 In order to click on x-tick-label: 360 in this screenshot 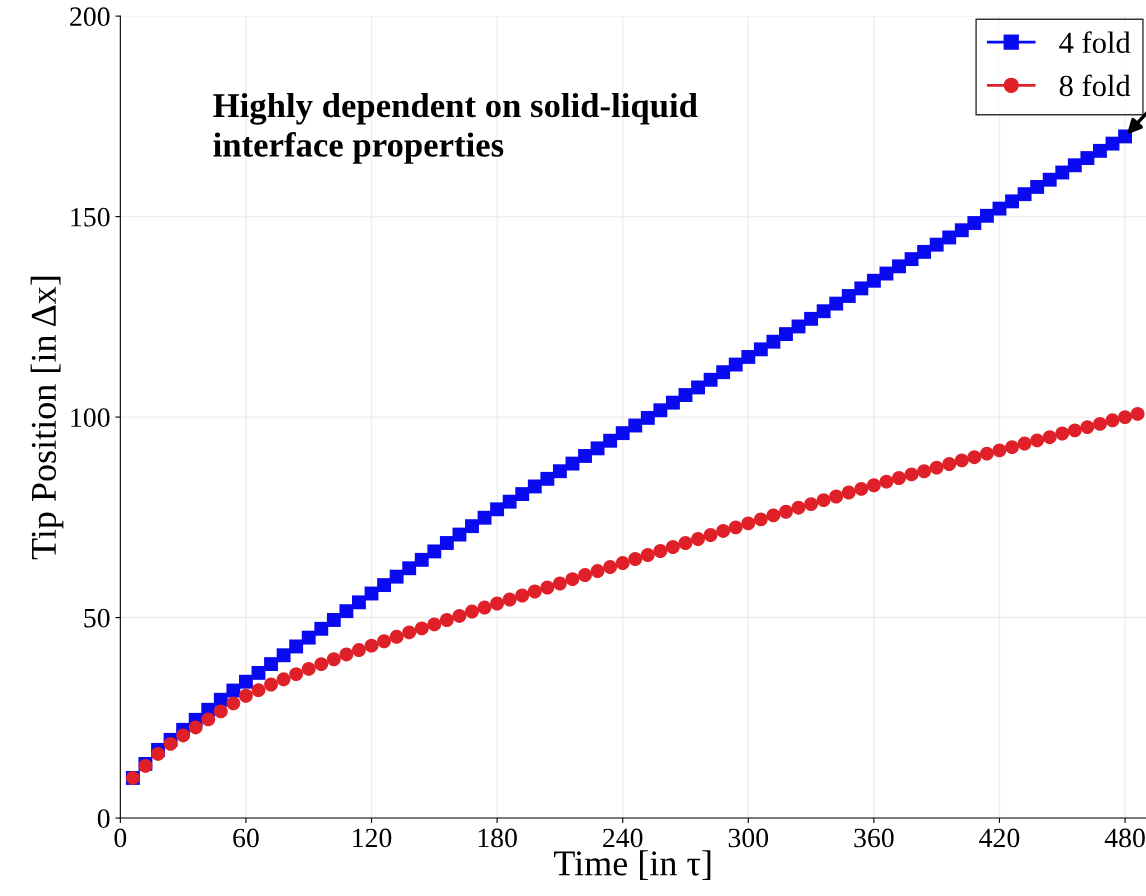, I will do `click(874, 838)`.